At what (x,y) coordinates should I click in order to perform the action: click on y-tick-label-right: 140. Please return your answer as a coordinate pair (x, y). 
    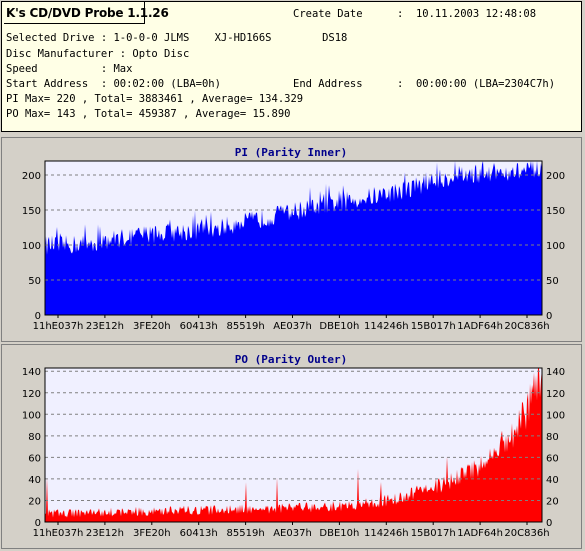
    Looking at the image, I should click on (555, 372).